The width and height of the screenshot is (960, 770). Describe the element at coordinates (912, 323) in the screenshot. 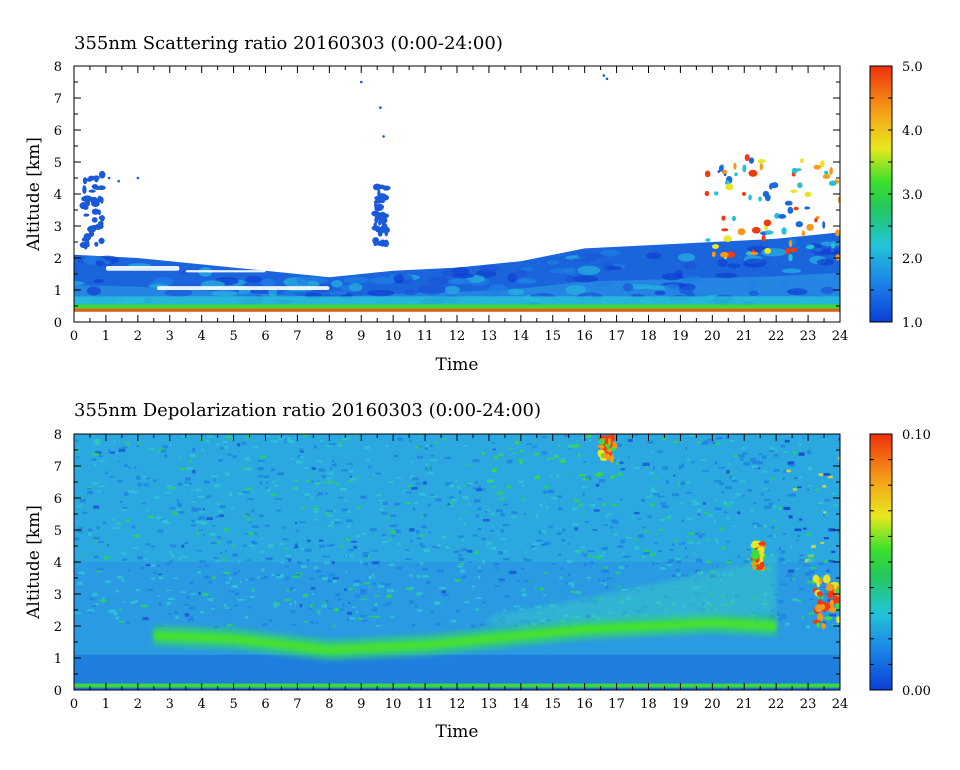

I see `colorbar-tick-label: 1.0` at that location.